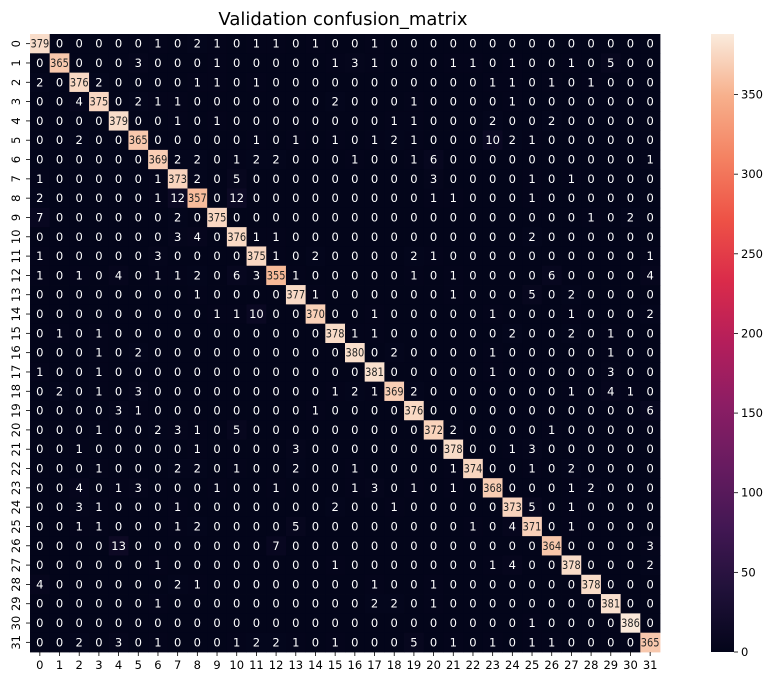 Image resolution: width=769 pixels, height=684 pixels. I want to click on cell-value-label: 3, so click(531, 449).